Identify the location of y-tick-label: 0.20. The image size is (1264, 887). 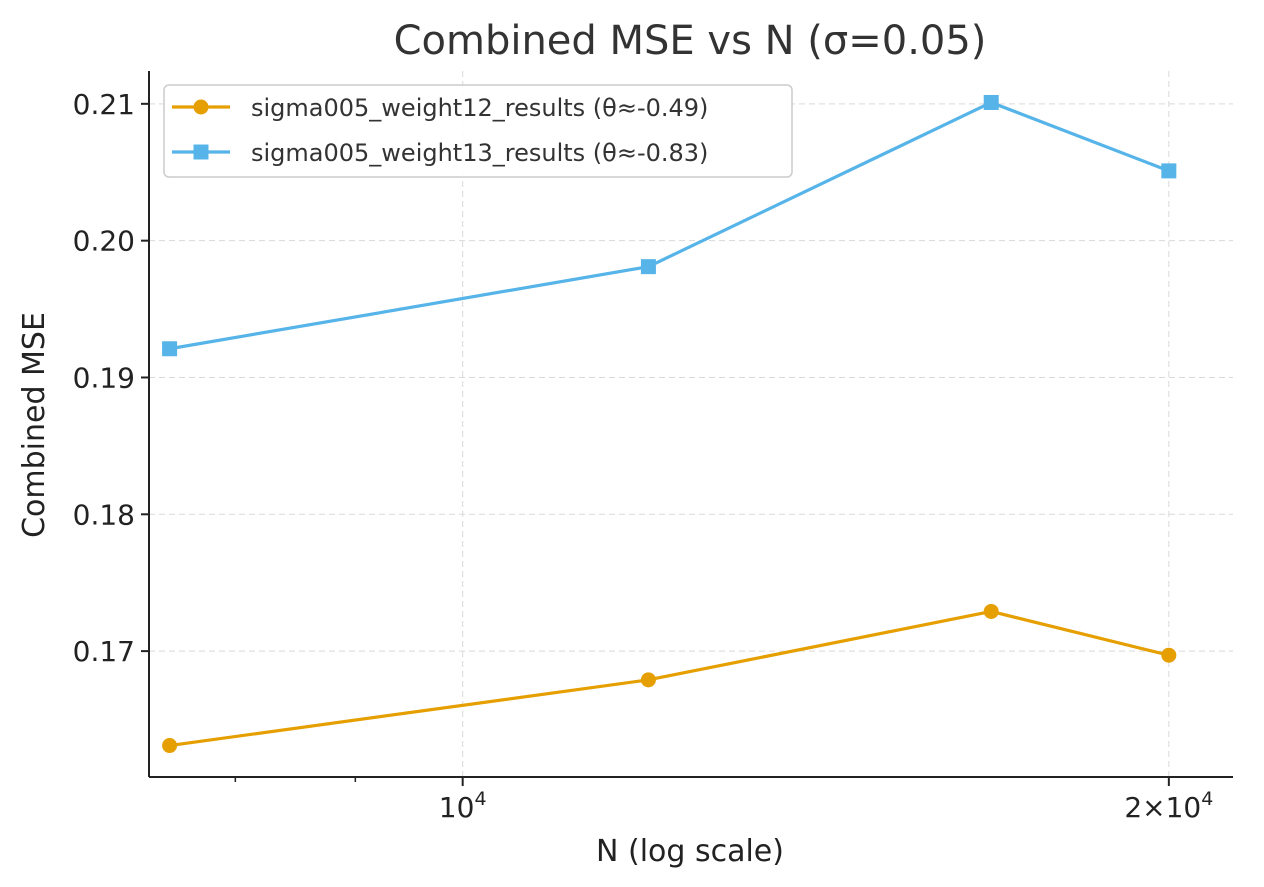
(104, 241).